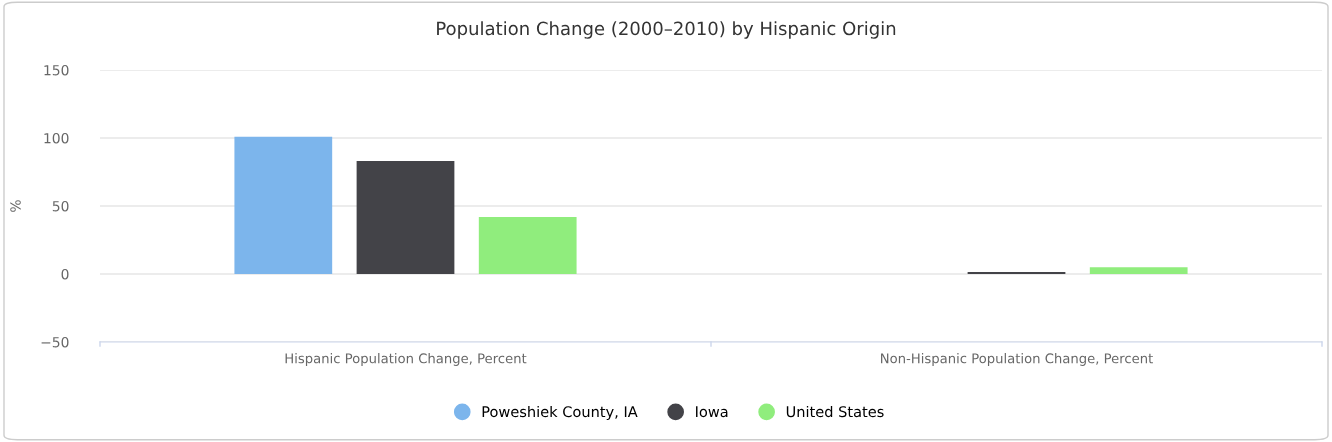 The height and width of the screenshot is (442, 1332). Describe the element at coordinates (666, 30) in the screenshot. I see `chart-title: Population Change (2000–2010) by Hispanic Origin` at that location.